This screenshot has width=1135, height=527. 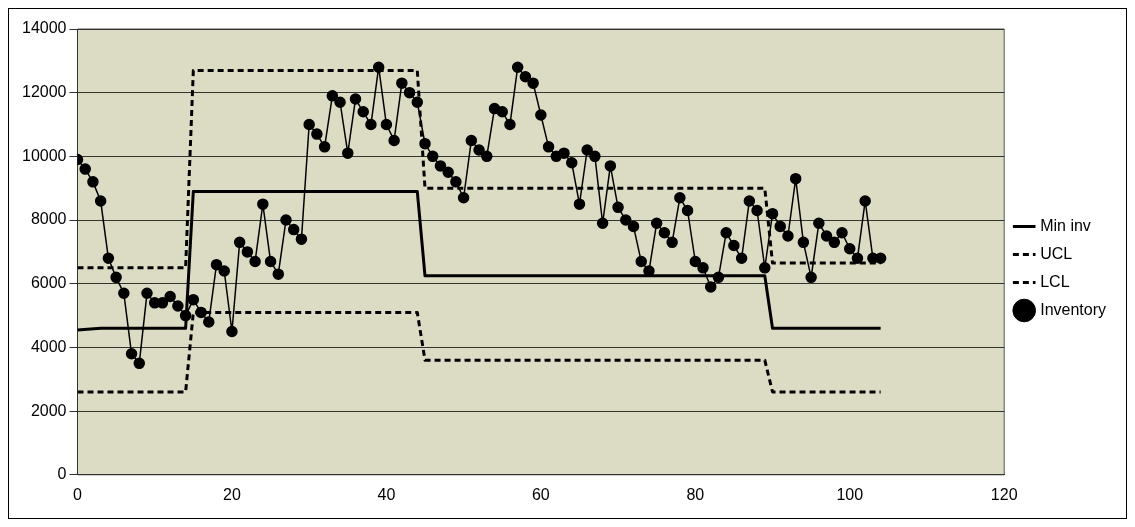 What do you see at coordinates (78, 494) in the screenshot?
I see `x-tick-label: 0` at bounding box center [78, 494].